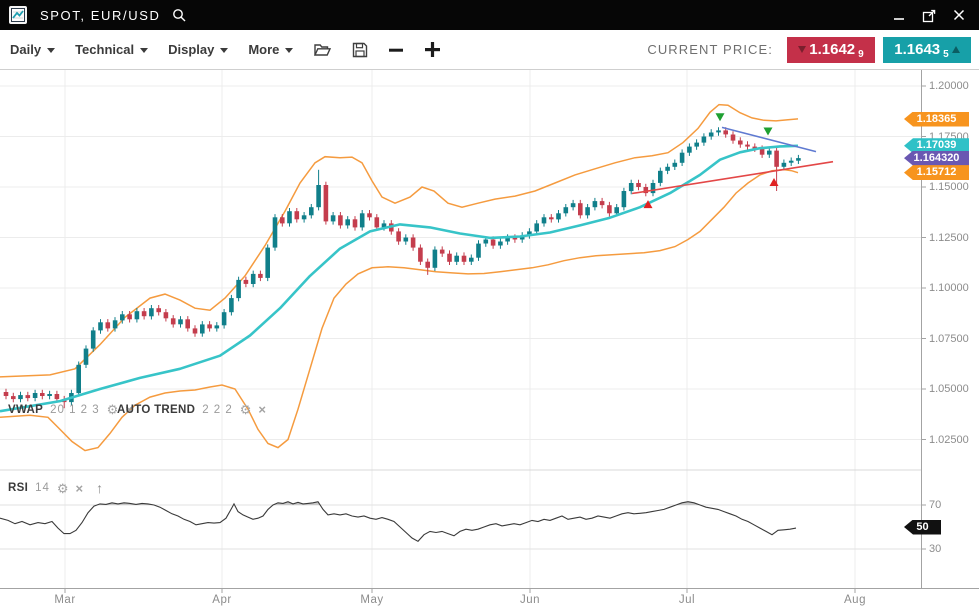 The width and height of the screenshot is (979, 611). What do you see at coordinates (264, 49) in the screenshot?
I see `menu-more-label: More` at bounding box center [264, 49].